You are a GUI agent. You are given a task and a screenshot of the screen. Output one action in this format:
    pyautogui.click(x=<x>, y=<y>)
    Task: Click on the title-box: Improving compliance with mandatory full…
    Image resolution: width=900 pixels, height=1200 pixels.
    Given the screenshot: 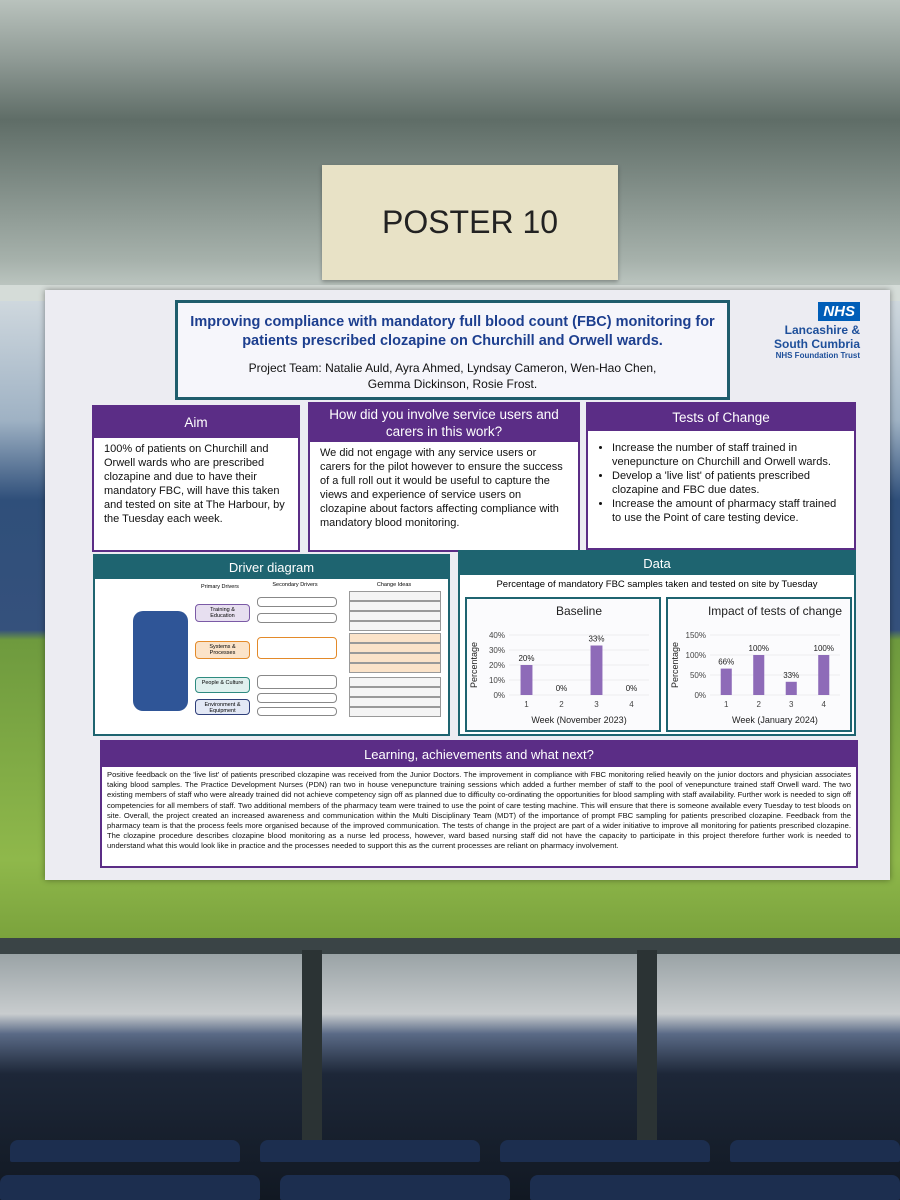 What is the action you would take?
    pyautogui.click(x=452, y=350)
    